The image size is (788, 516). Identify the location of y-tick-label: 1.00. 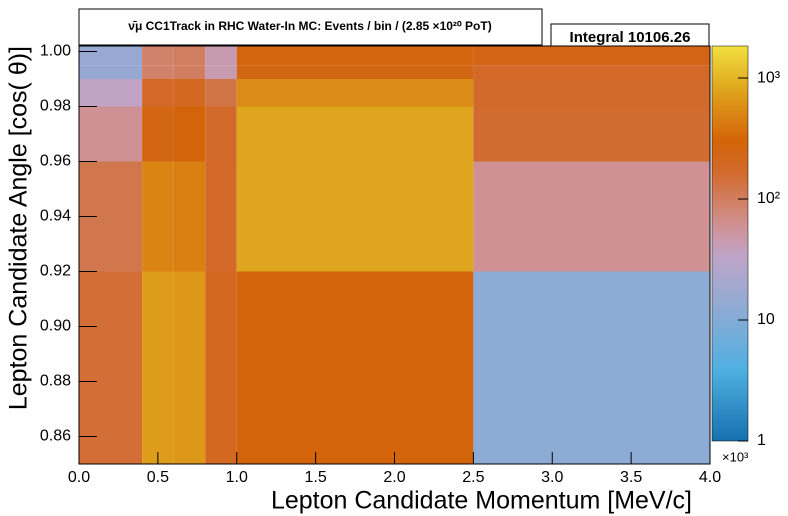
(55, 51).